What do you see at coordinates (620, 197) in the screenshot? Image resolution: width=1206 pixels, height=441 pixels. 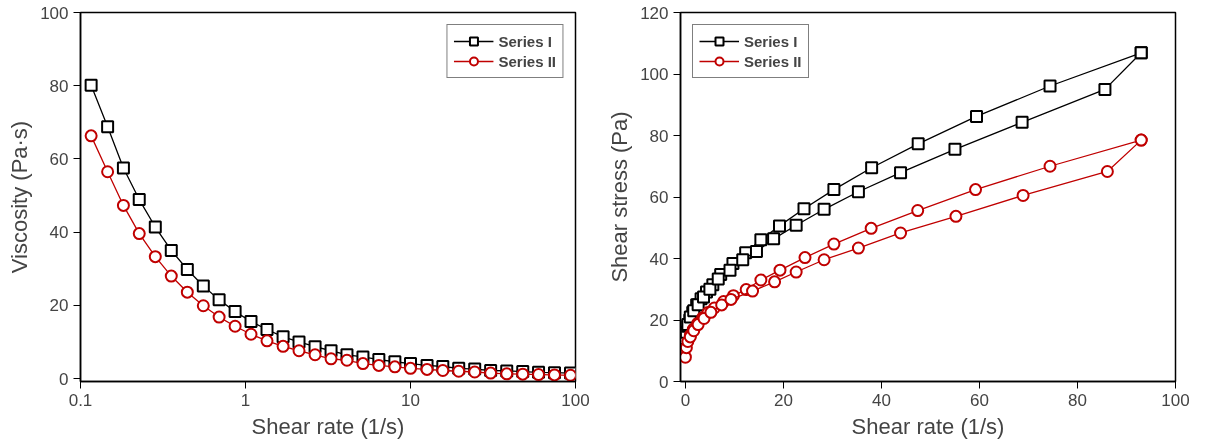 I see `y-axis-title: Shear stress (Pa)` at bounding box center [620, 197].